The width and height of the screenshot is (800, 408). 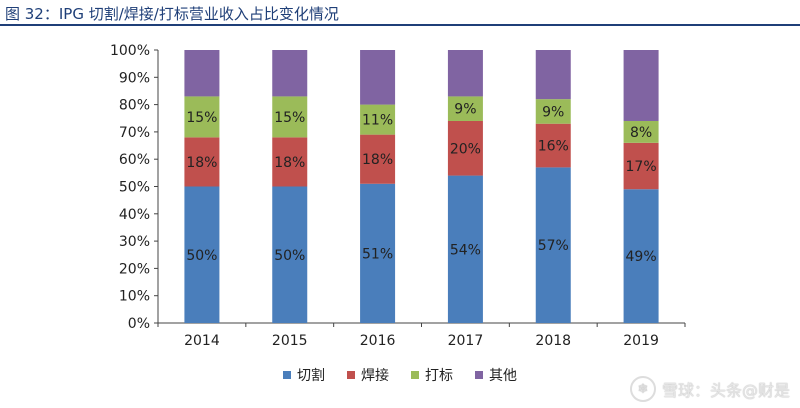 I want to click on chart-title: 图 32：IPG 切割/焊接/打标营业收入占比变化情况, so click(x=172, y=14).